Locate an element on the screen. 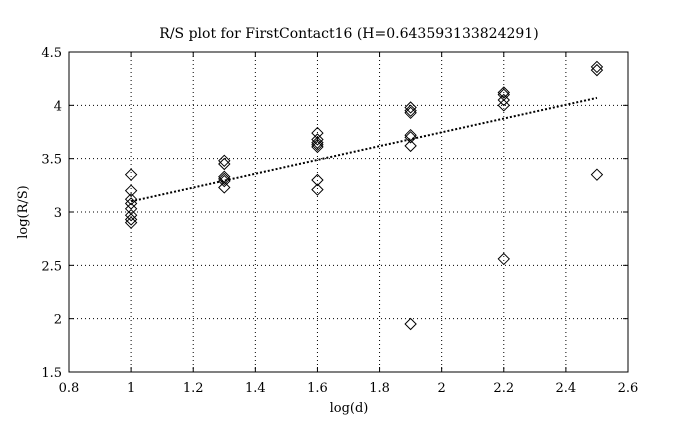 The image size is (686, 430). y-tick-label: 1.5 is located at coordinates (51, 373).